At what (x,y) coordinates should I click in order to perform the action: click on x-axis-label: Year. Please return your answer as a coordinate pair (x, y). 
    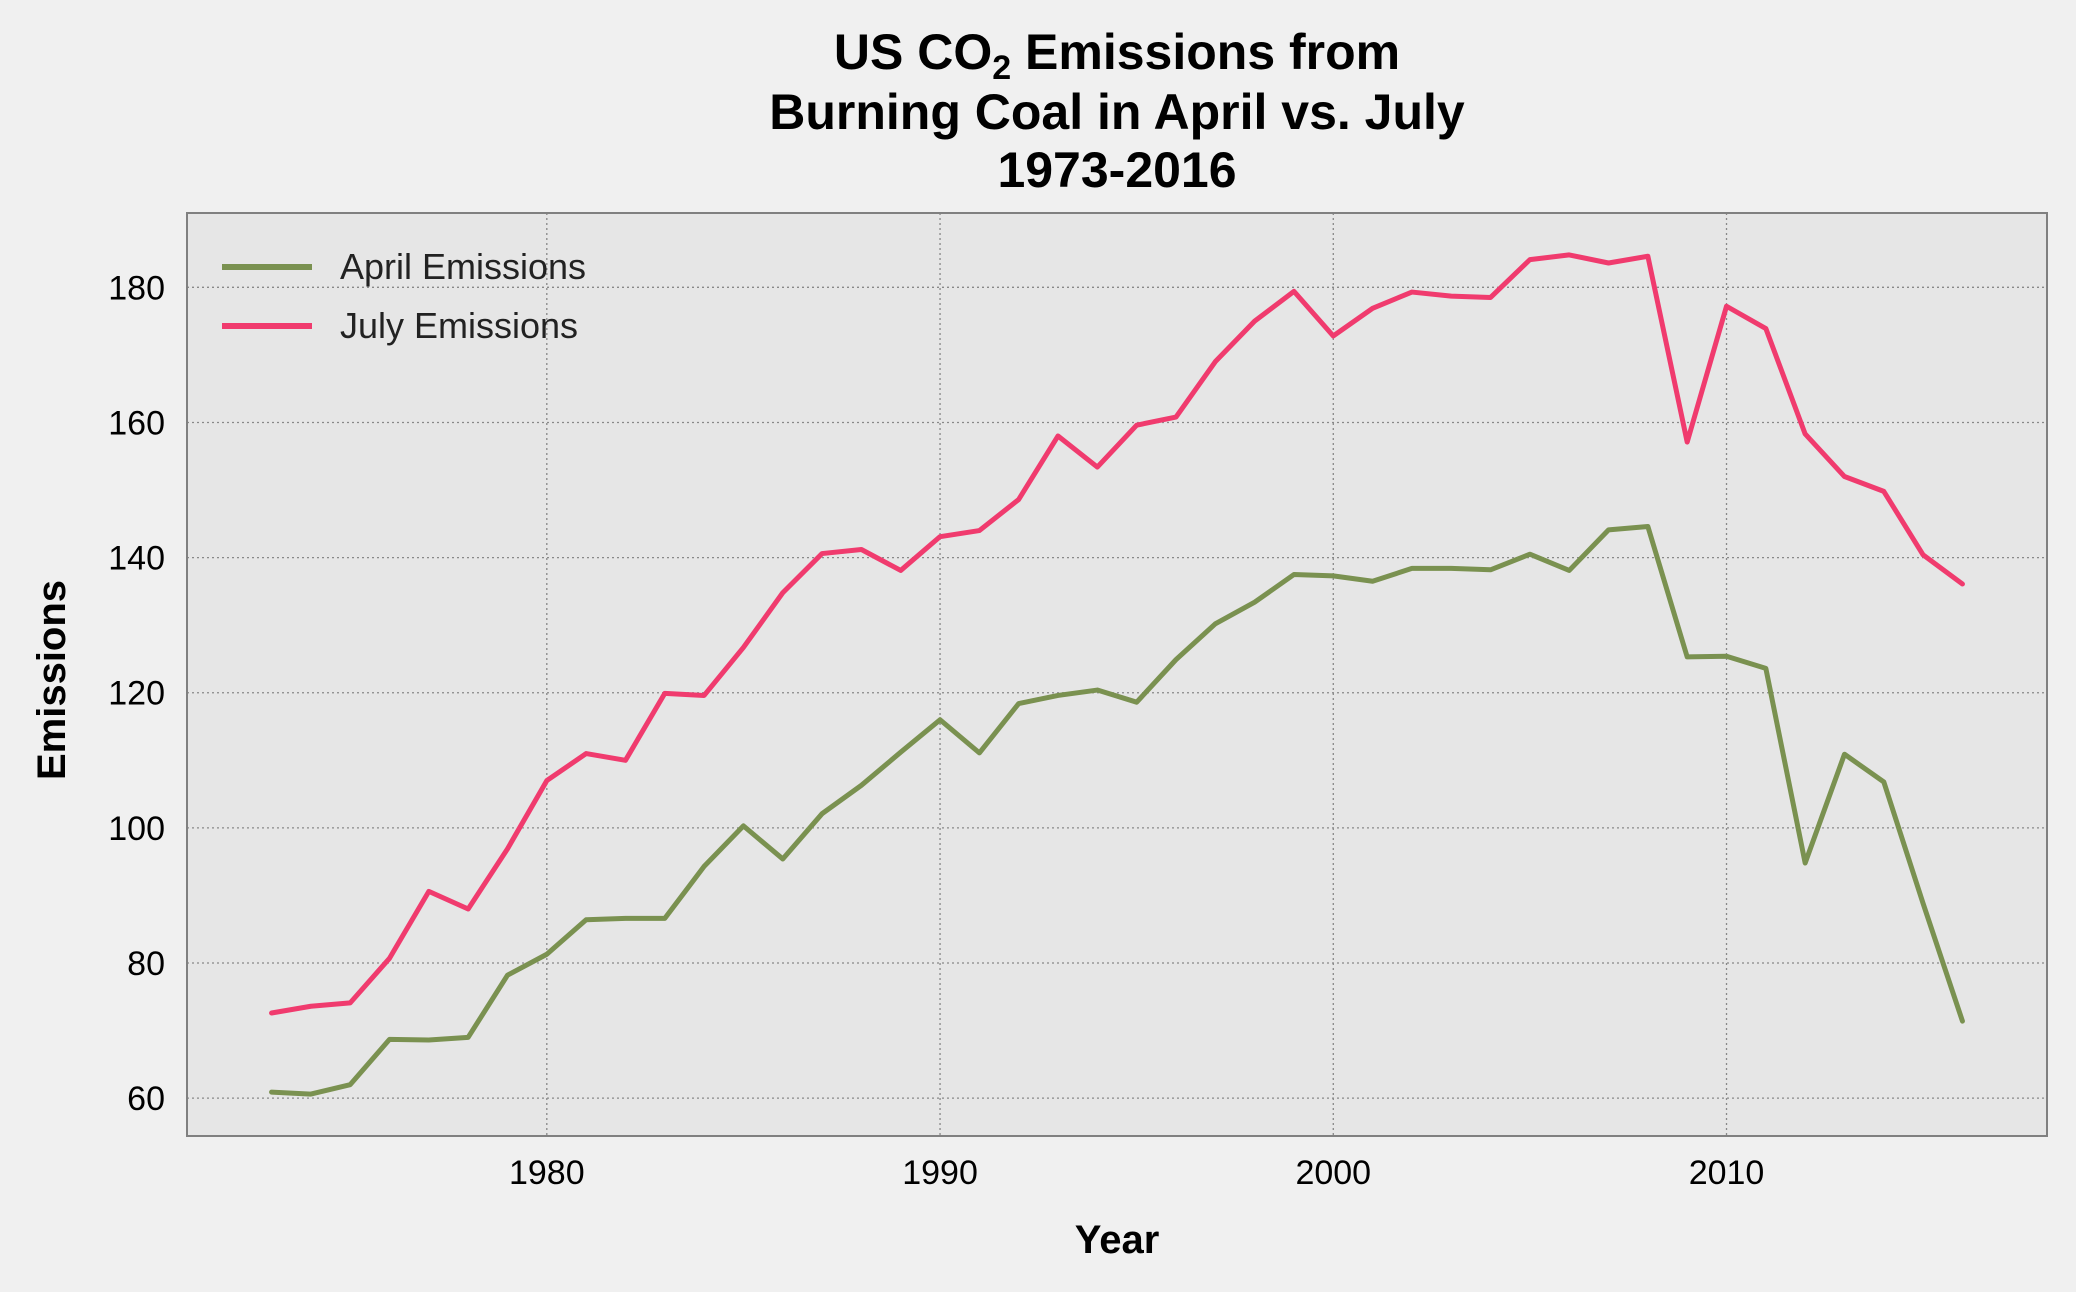
    Looking at the image, I should click on (1117, 1240).